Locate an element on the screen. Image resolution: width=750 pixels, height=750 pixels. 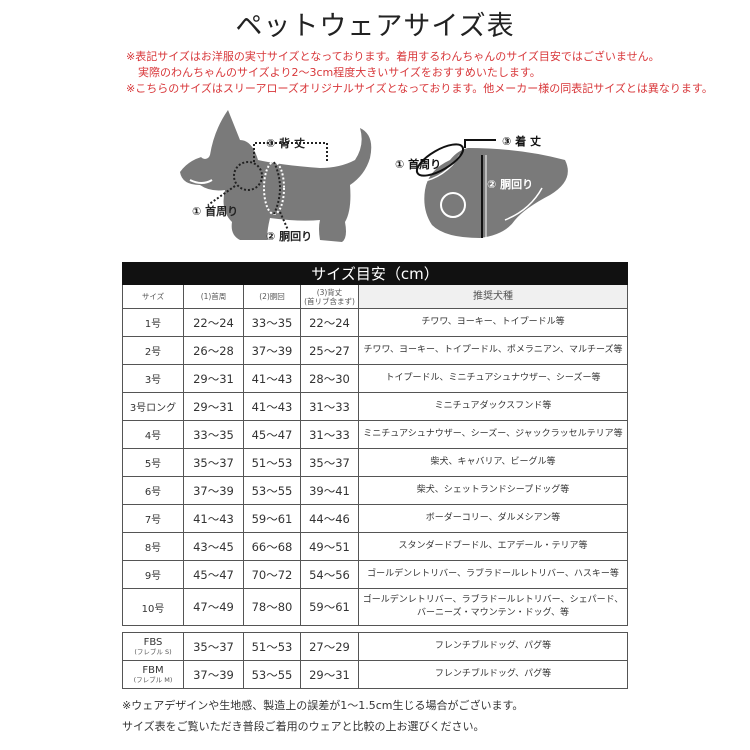
back-cell: 39～41 is located at coordinates (329, 490).